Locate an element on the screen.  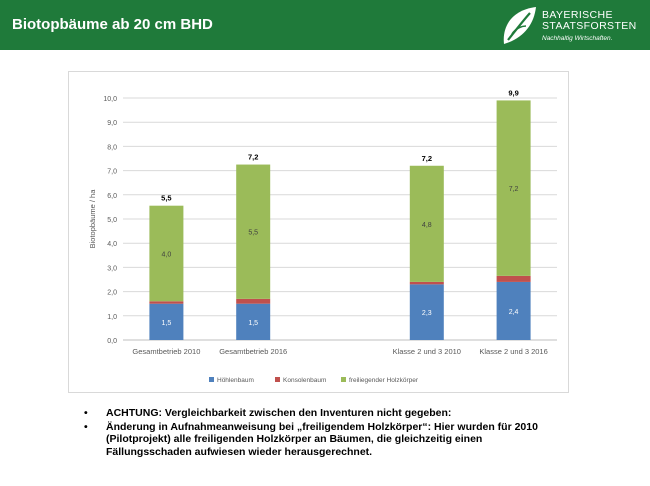
logo-text-line2: STAATSFORSTEN is located at coordinates (589, 26).